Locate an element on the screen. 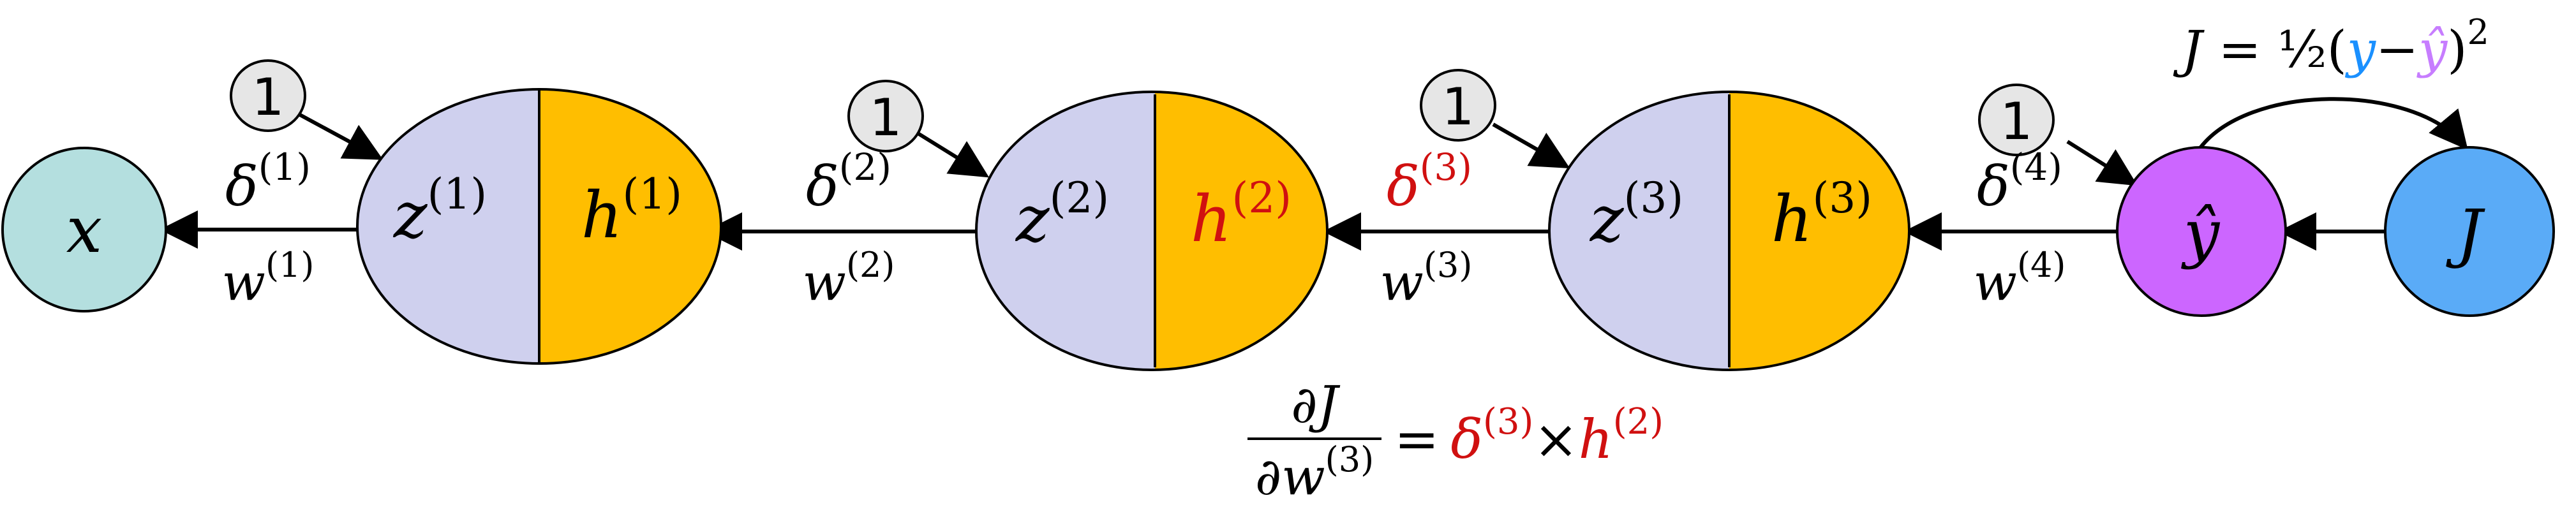 This screenshot has height=514, width=2576. input-node-label: x is located at coordinates (84, 230).